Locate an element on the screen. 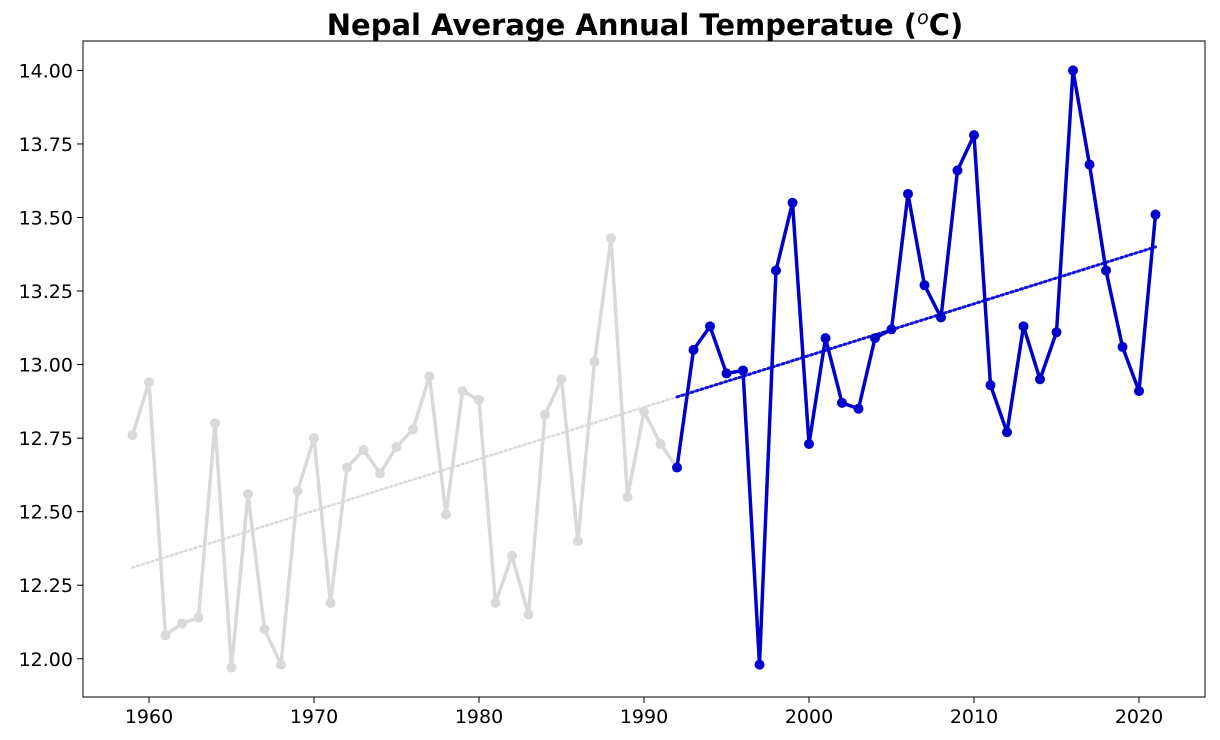 The image size is (1220, 740). y-tick-label: 12.00 is located at coordinates (46, 660).